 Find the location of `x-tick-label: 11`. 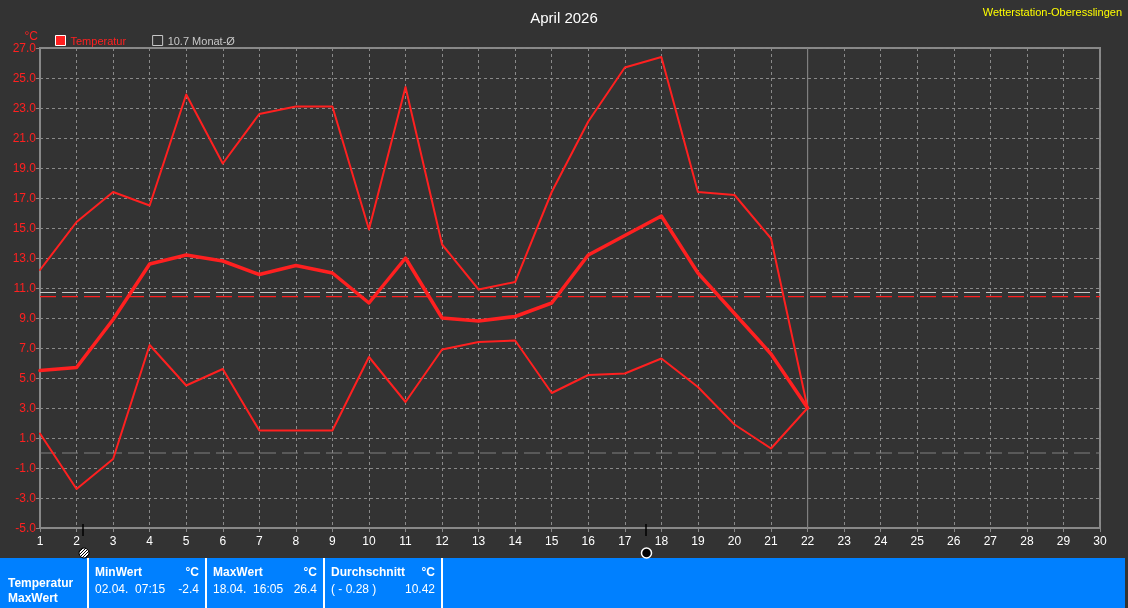

x-tick-label: 11 is located at coordinates (406, 541).